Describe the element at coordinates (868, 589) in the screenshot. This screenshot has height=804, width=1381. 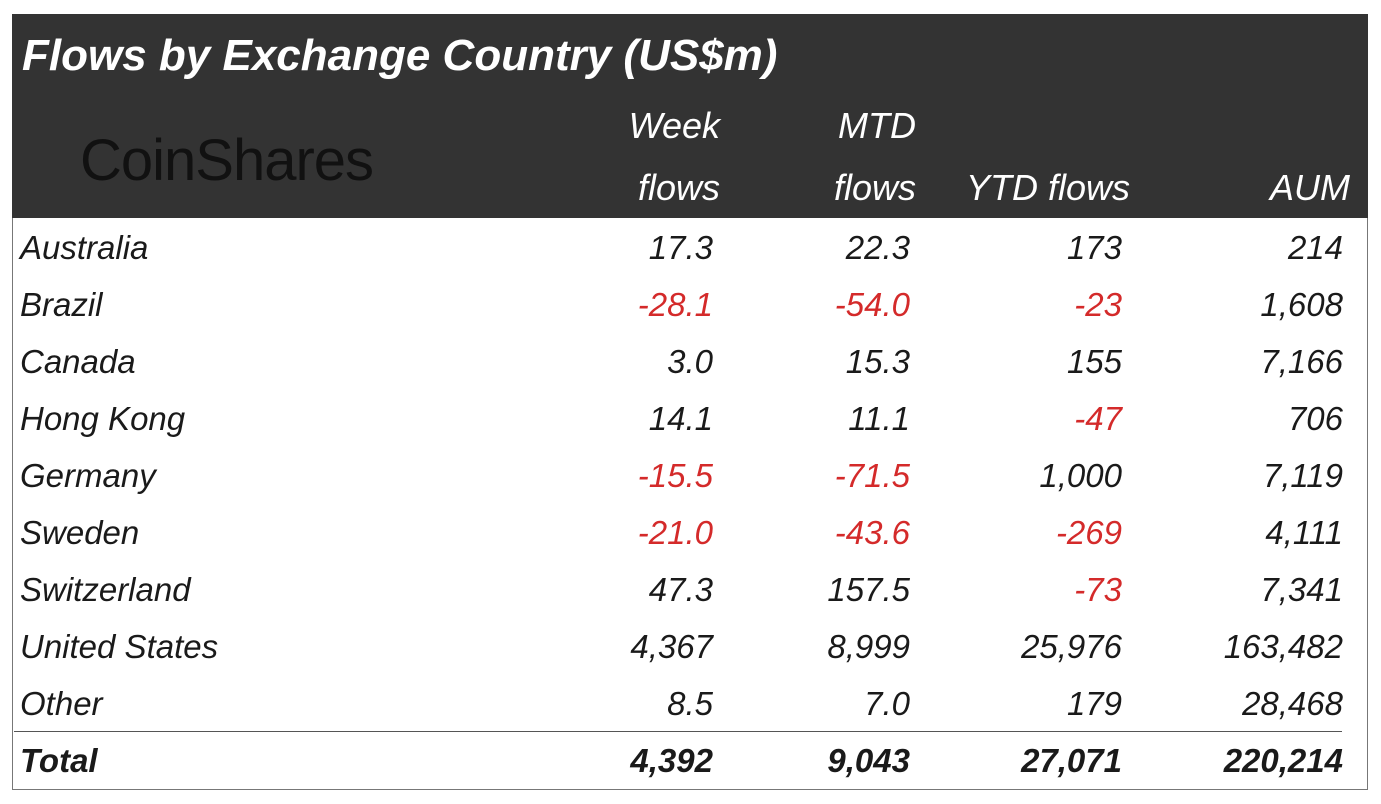
I see `cell-value: 157.5` at that location.